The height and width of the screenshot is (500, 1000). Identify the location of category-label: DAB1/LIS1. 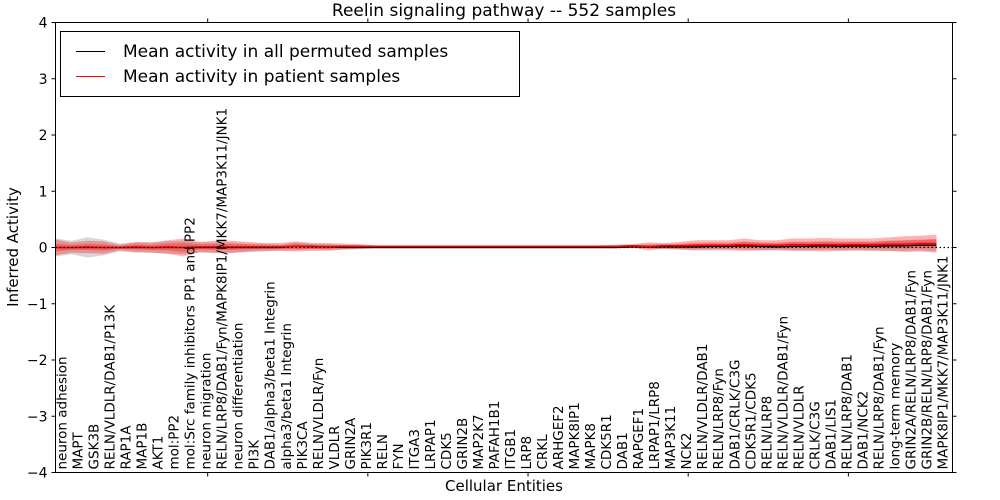
(831, 434).